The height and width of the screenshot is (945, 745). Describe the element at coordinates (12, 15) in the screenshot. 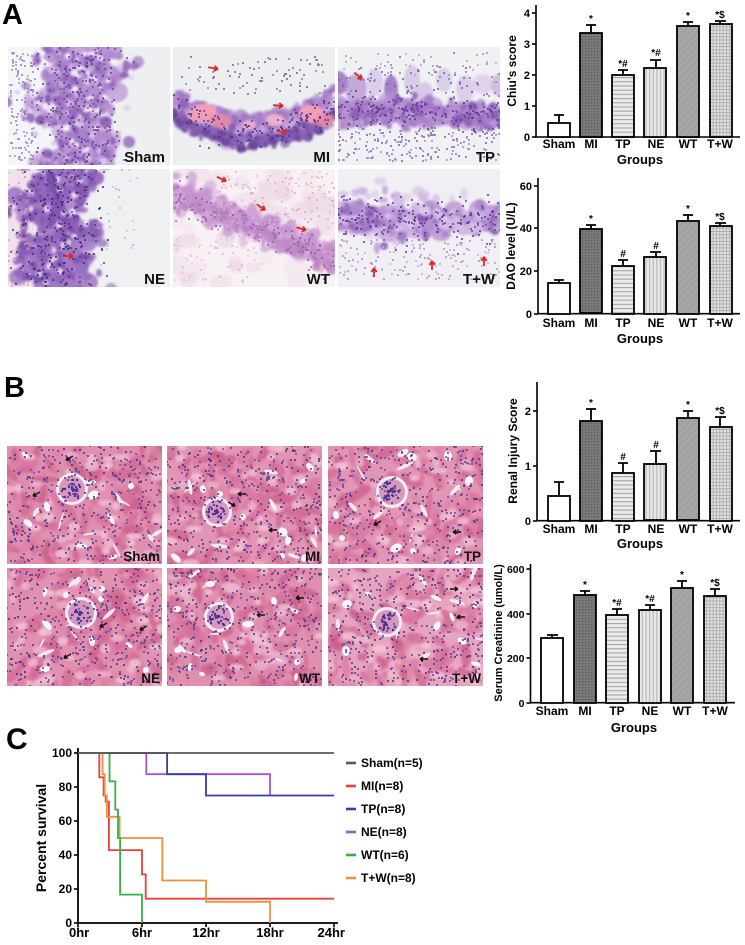

I see `svg-text: A` at that location.